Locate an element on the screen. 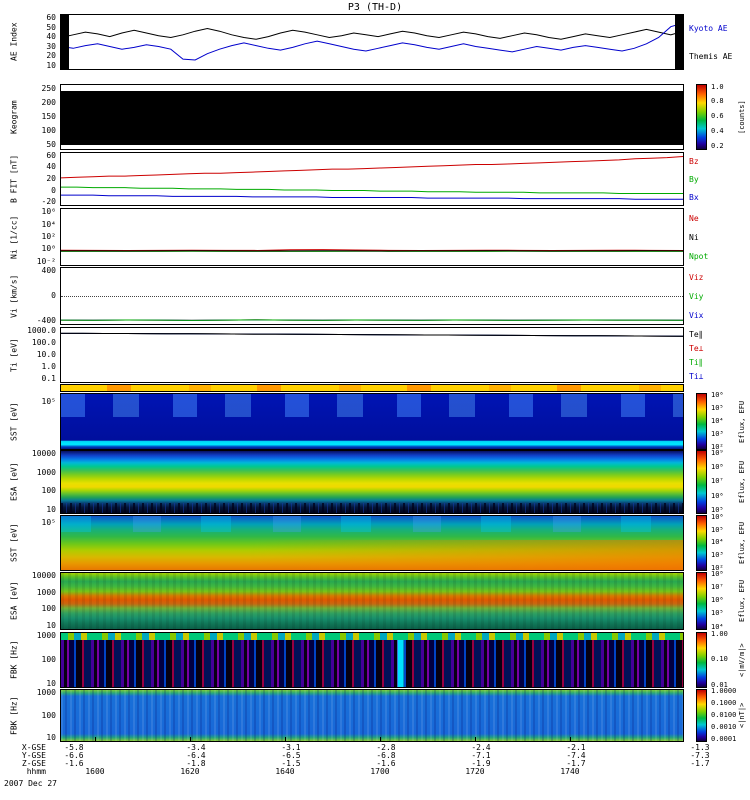 The image size is (750, 800). axis-title-sst-e: SST [eV] is located at coordinates (14, 421).